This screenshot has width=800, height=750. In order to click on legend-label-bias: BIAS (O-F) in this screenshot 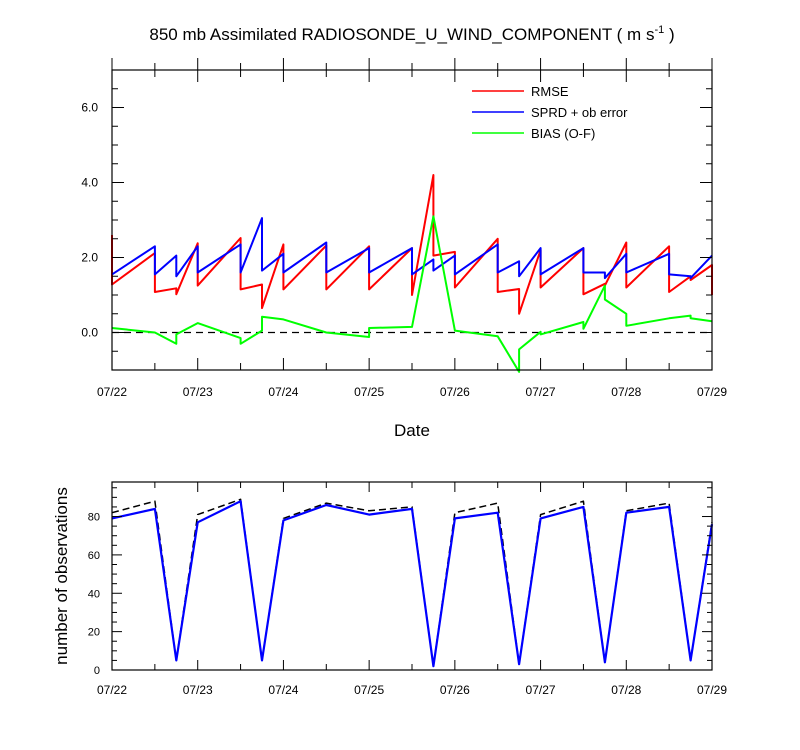, I will do `click(563, 133)`.